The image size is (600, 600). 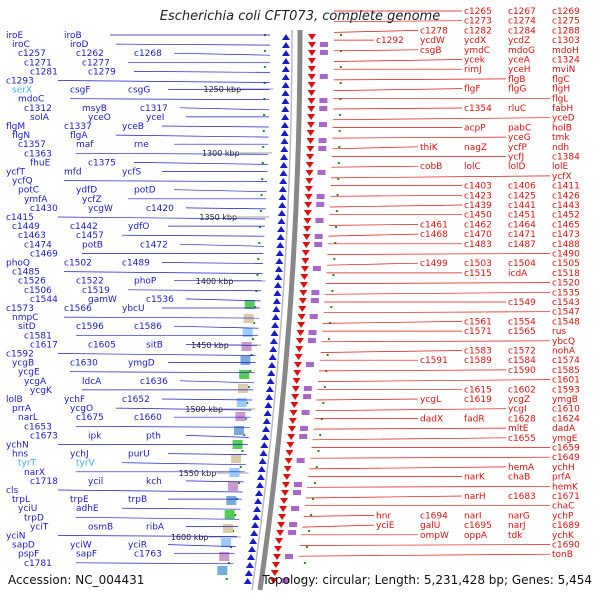 I want to click on gene-label: mdoC, so click(x=31, y=100).